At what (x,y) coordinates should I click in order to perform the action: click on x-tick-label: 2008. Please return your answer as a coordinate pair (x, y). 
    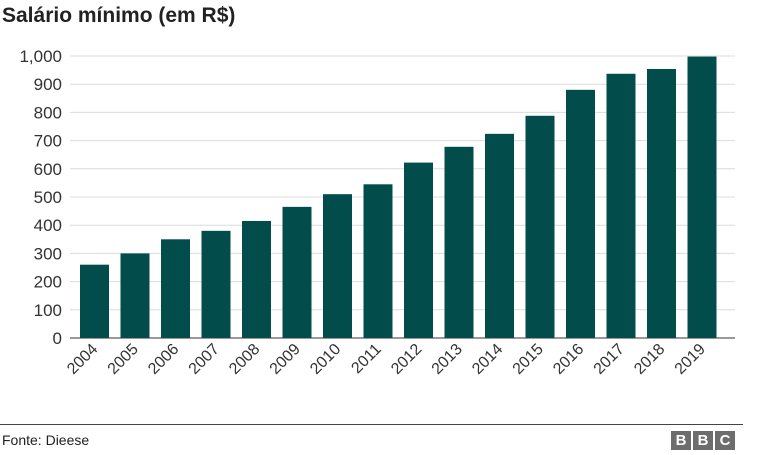
    Looking at the image, I should click on (244, 359).